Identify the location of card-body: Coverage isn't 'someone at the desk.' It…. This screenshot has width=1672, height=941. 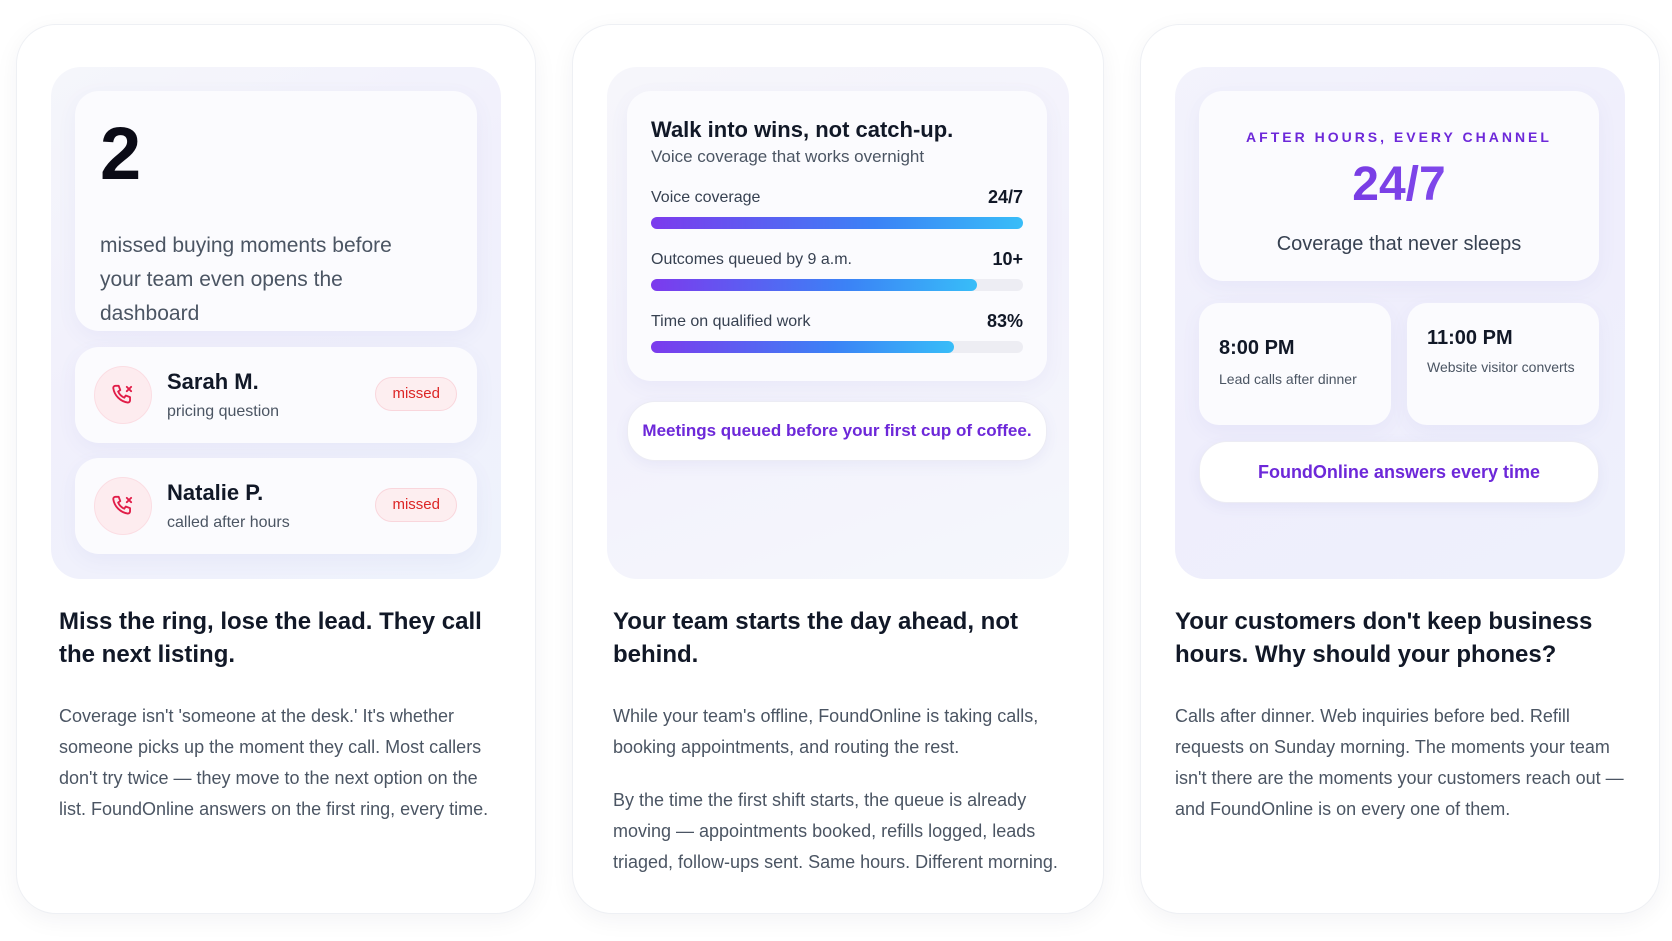
(274, 762).